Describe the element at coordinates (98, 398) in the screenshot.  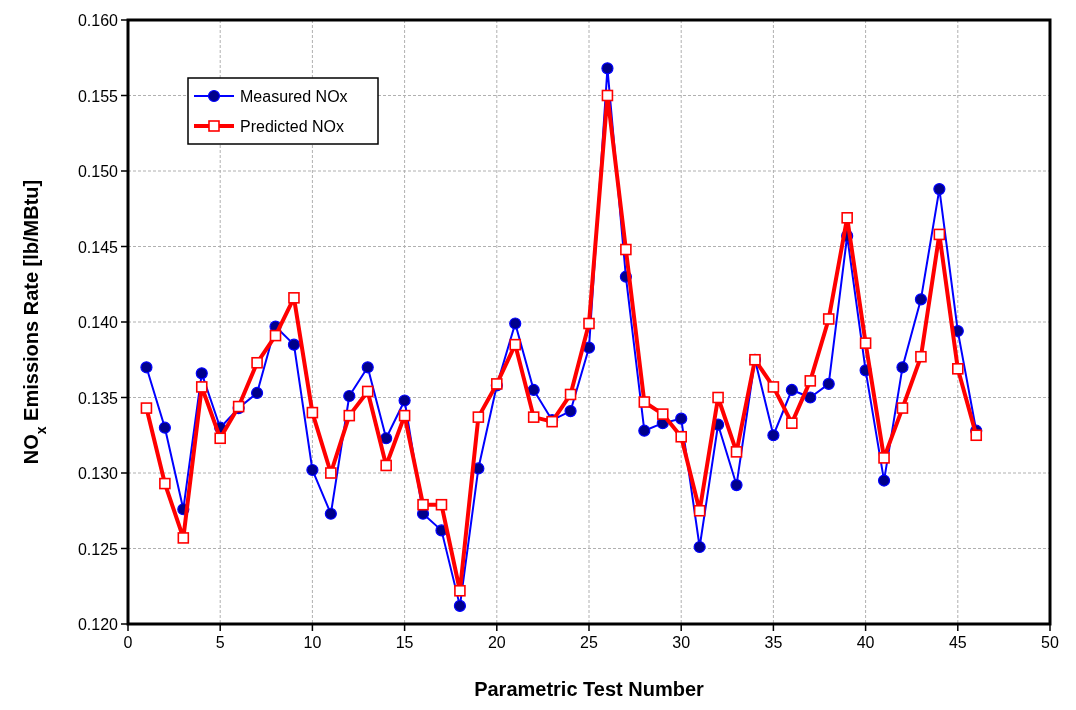
I see `y-tick-label: 0.135` at that location.